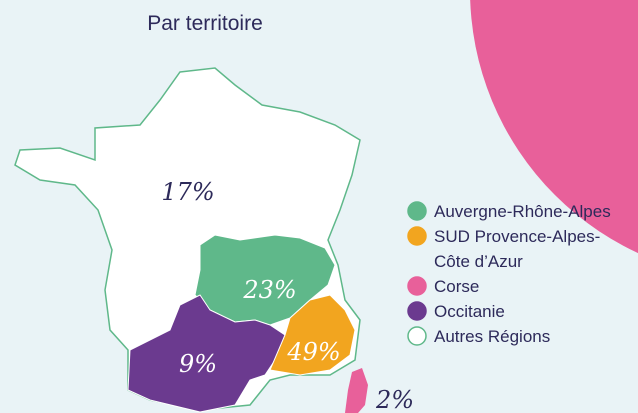  Describe the element at coordinates (313, 352) in the screenshot. I see `share-label: 49%` at that location.